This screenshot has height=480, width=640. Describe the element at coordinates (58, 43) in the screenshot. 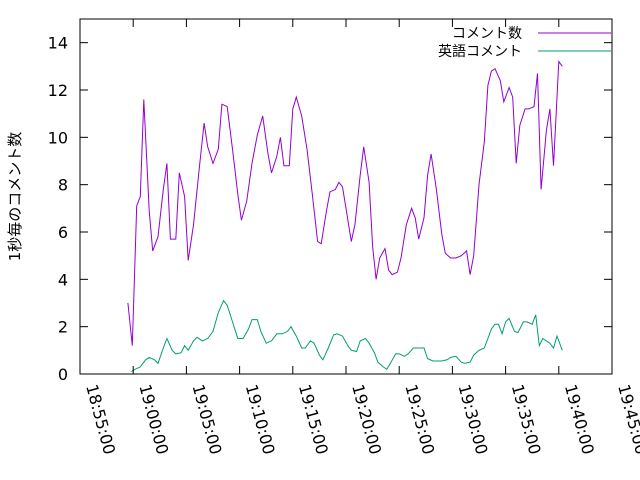

I see `y-tick-label: 14` at that location.